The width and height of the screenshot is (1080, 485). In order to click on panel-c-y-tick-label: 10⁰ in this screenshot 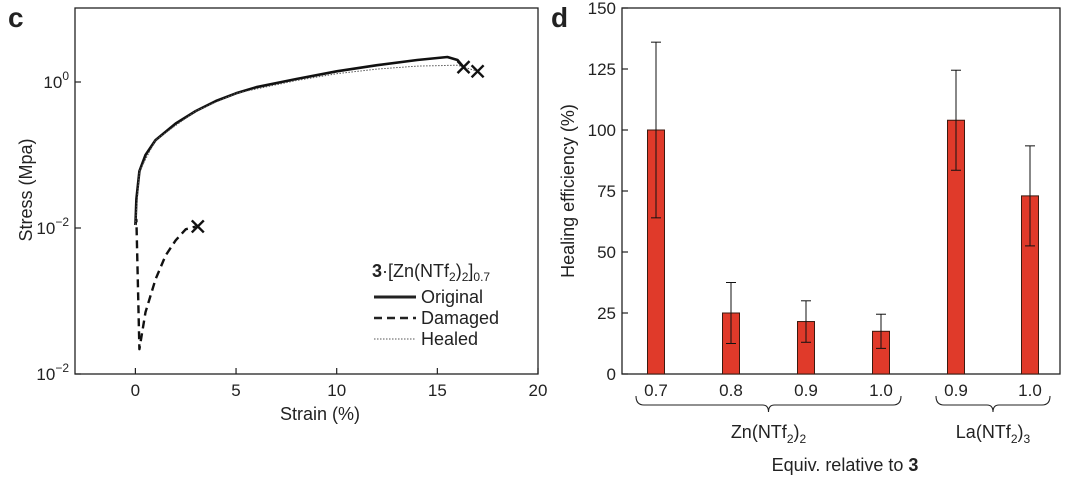, I will do `click(56, 80)`.